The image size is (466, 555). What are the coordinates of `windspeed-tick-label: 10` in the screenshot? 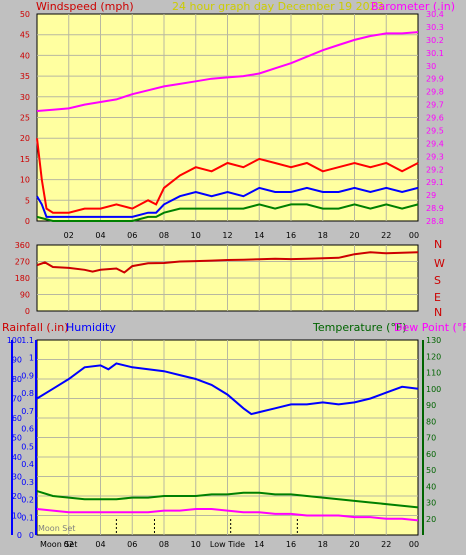 It's located at (25, 180).